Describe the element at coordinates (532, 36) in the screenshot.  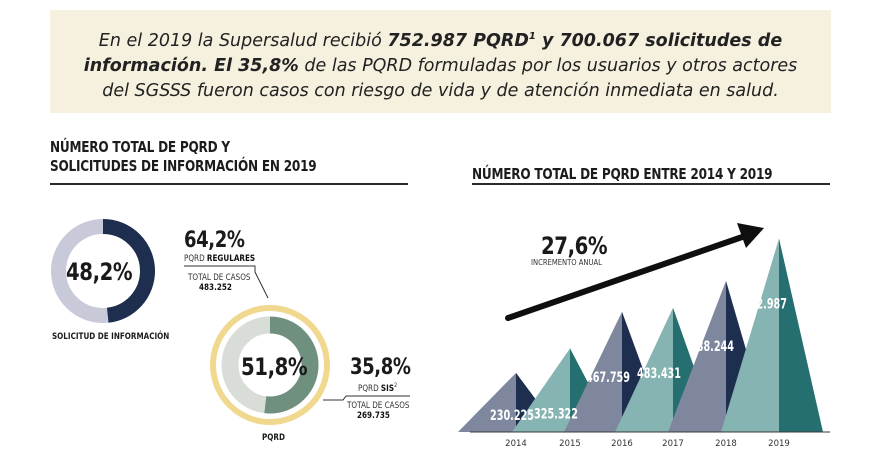
I see `banner-footnote-1: 1` at that location.